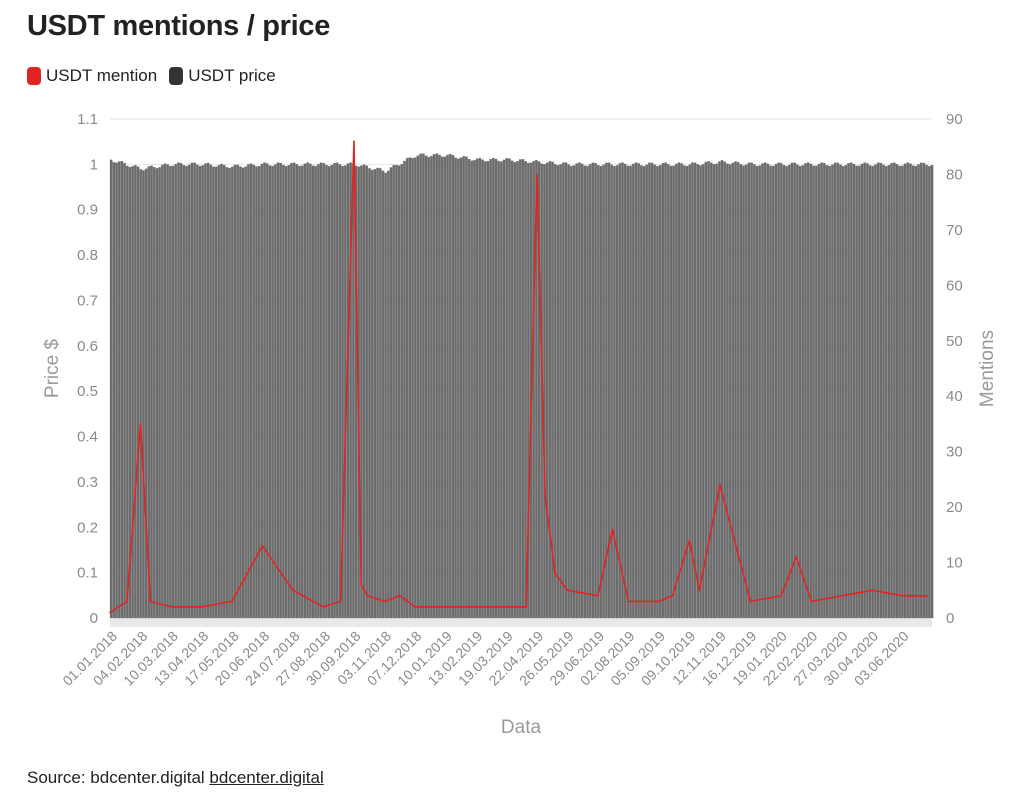 This screenshot has height=801, width=1024. I want to click on legend-label-price: USDT price, so click(232, 75).